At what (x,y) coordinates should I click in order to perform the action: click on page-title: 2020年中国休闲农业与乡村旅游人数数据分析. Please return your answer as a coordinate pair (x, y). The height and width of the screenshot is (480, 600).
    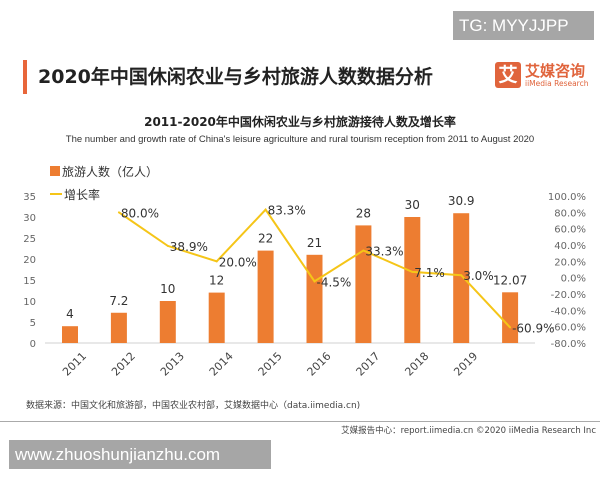
    Looking at the image, I should click on (235, 77).